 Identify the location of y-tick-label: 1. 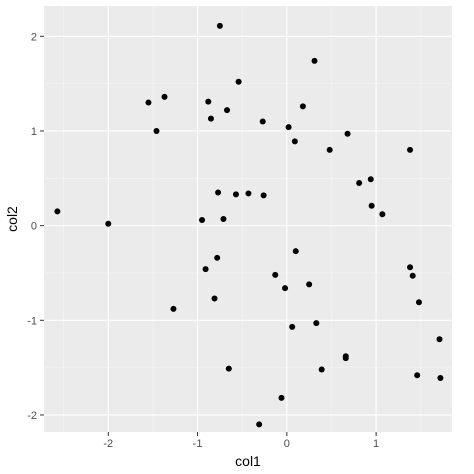
(34, 132).